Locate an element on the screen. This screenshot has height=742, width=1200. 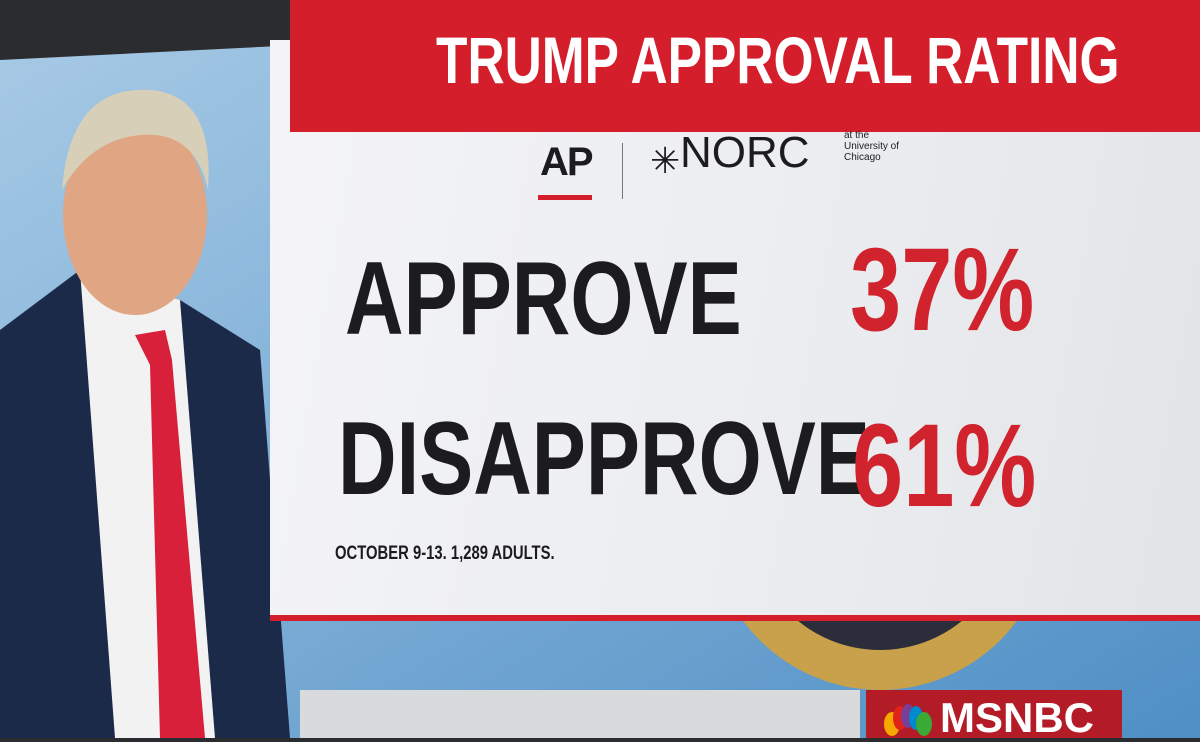
approve-value: 37% is located at coordinates (942, 290).